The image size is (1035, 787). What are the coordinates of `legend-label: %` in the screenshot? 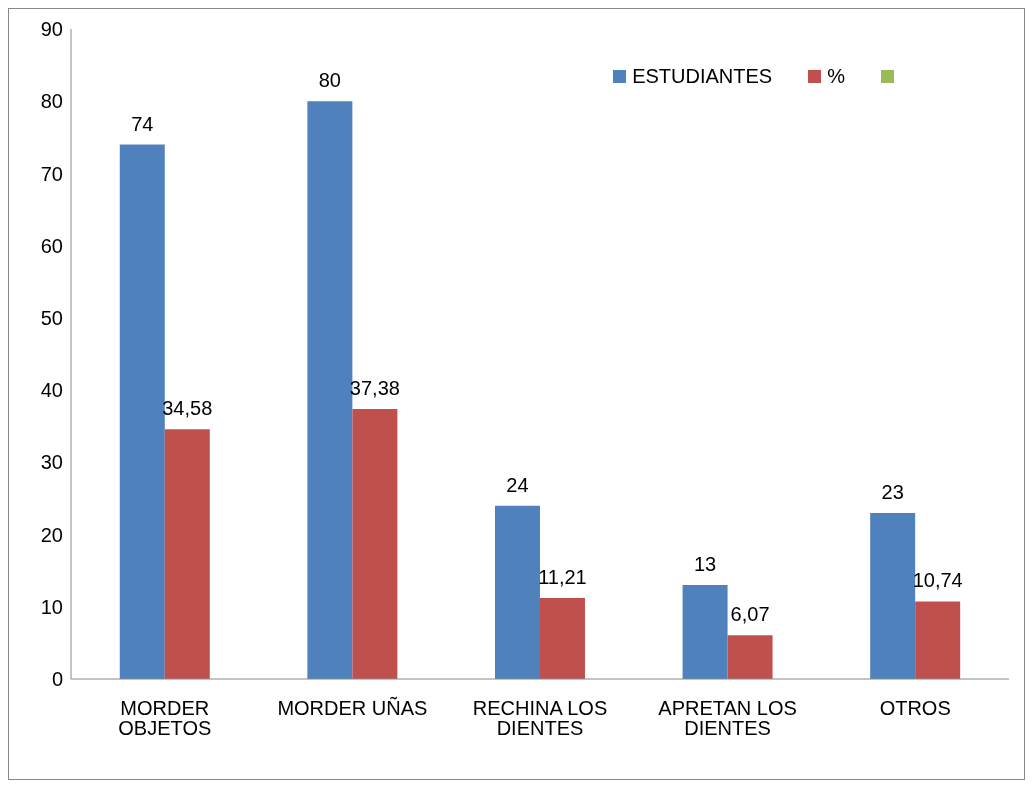 It's located at (836, 76).